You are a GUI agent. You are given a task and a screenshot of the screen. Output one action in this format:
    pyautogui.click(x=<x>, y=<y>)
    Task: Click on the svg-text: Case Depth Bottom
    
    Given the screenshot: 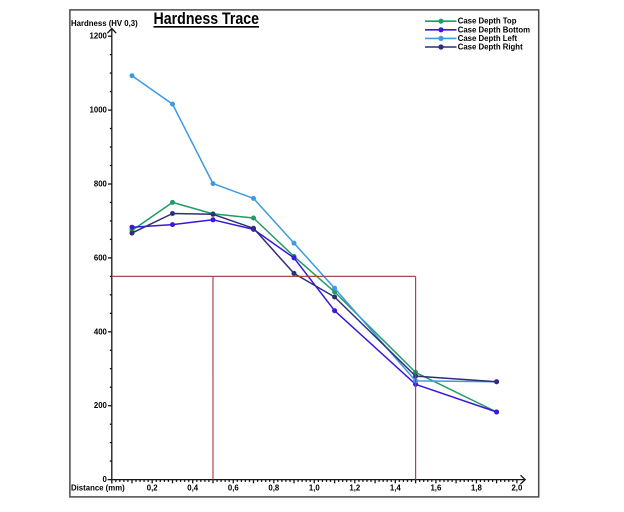 What is the action you would take?
    pyautogui.click(x=494, y=29)
    